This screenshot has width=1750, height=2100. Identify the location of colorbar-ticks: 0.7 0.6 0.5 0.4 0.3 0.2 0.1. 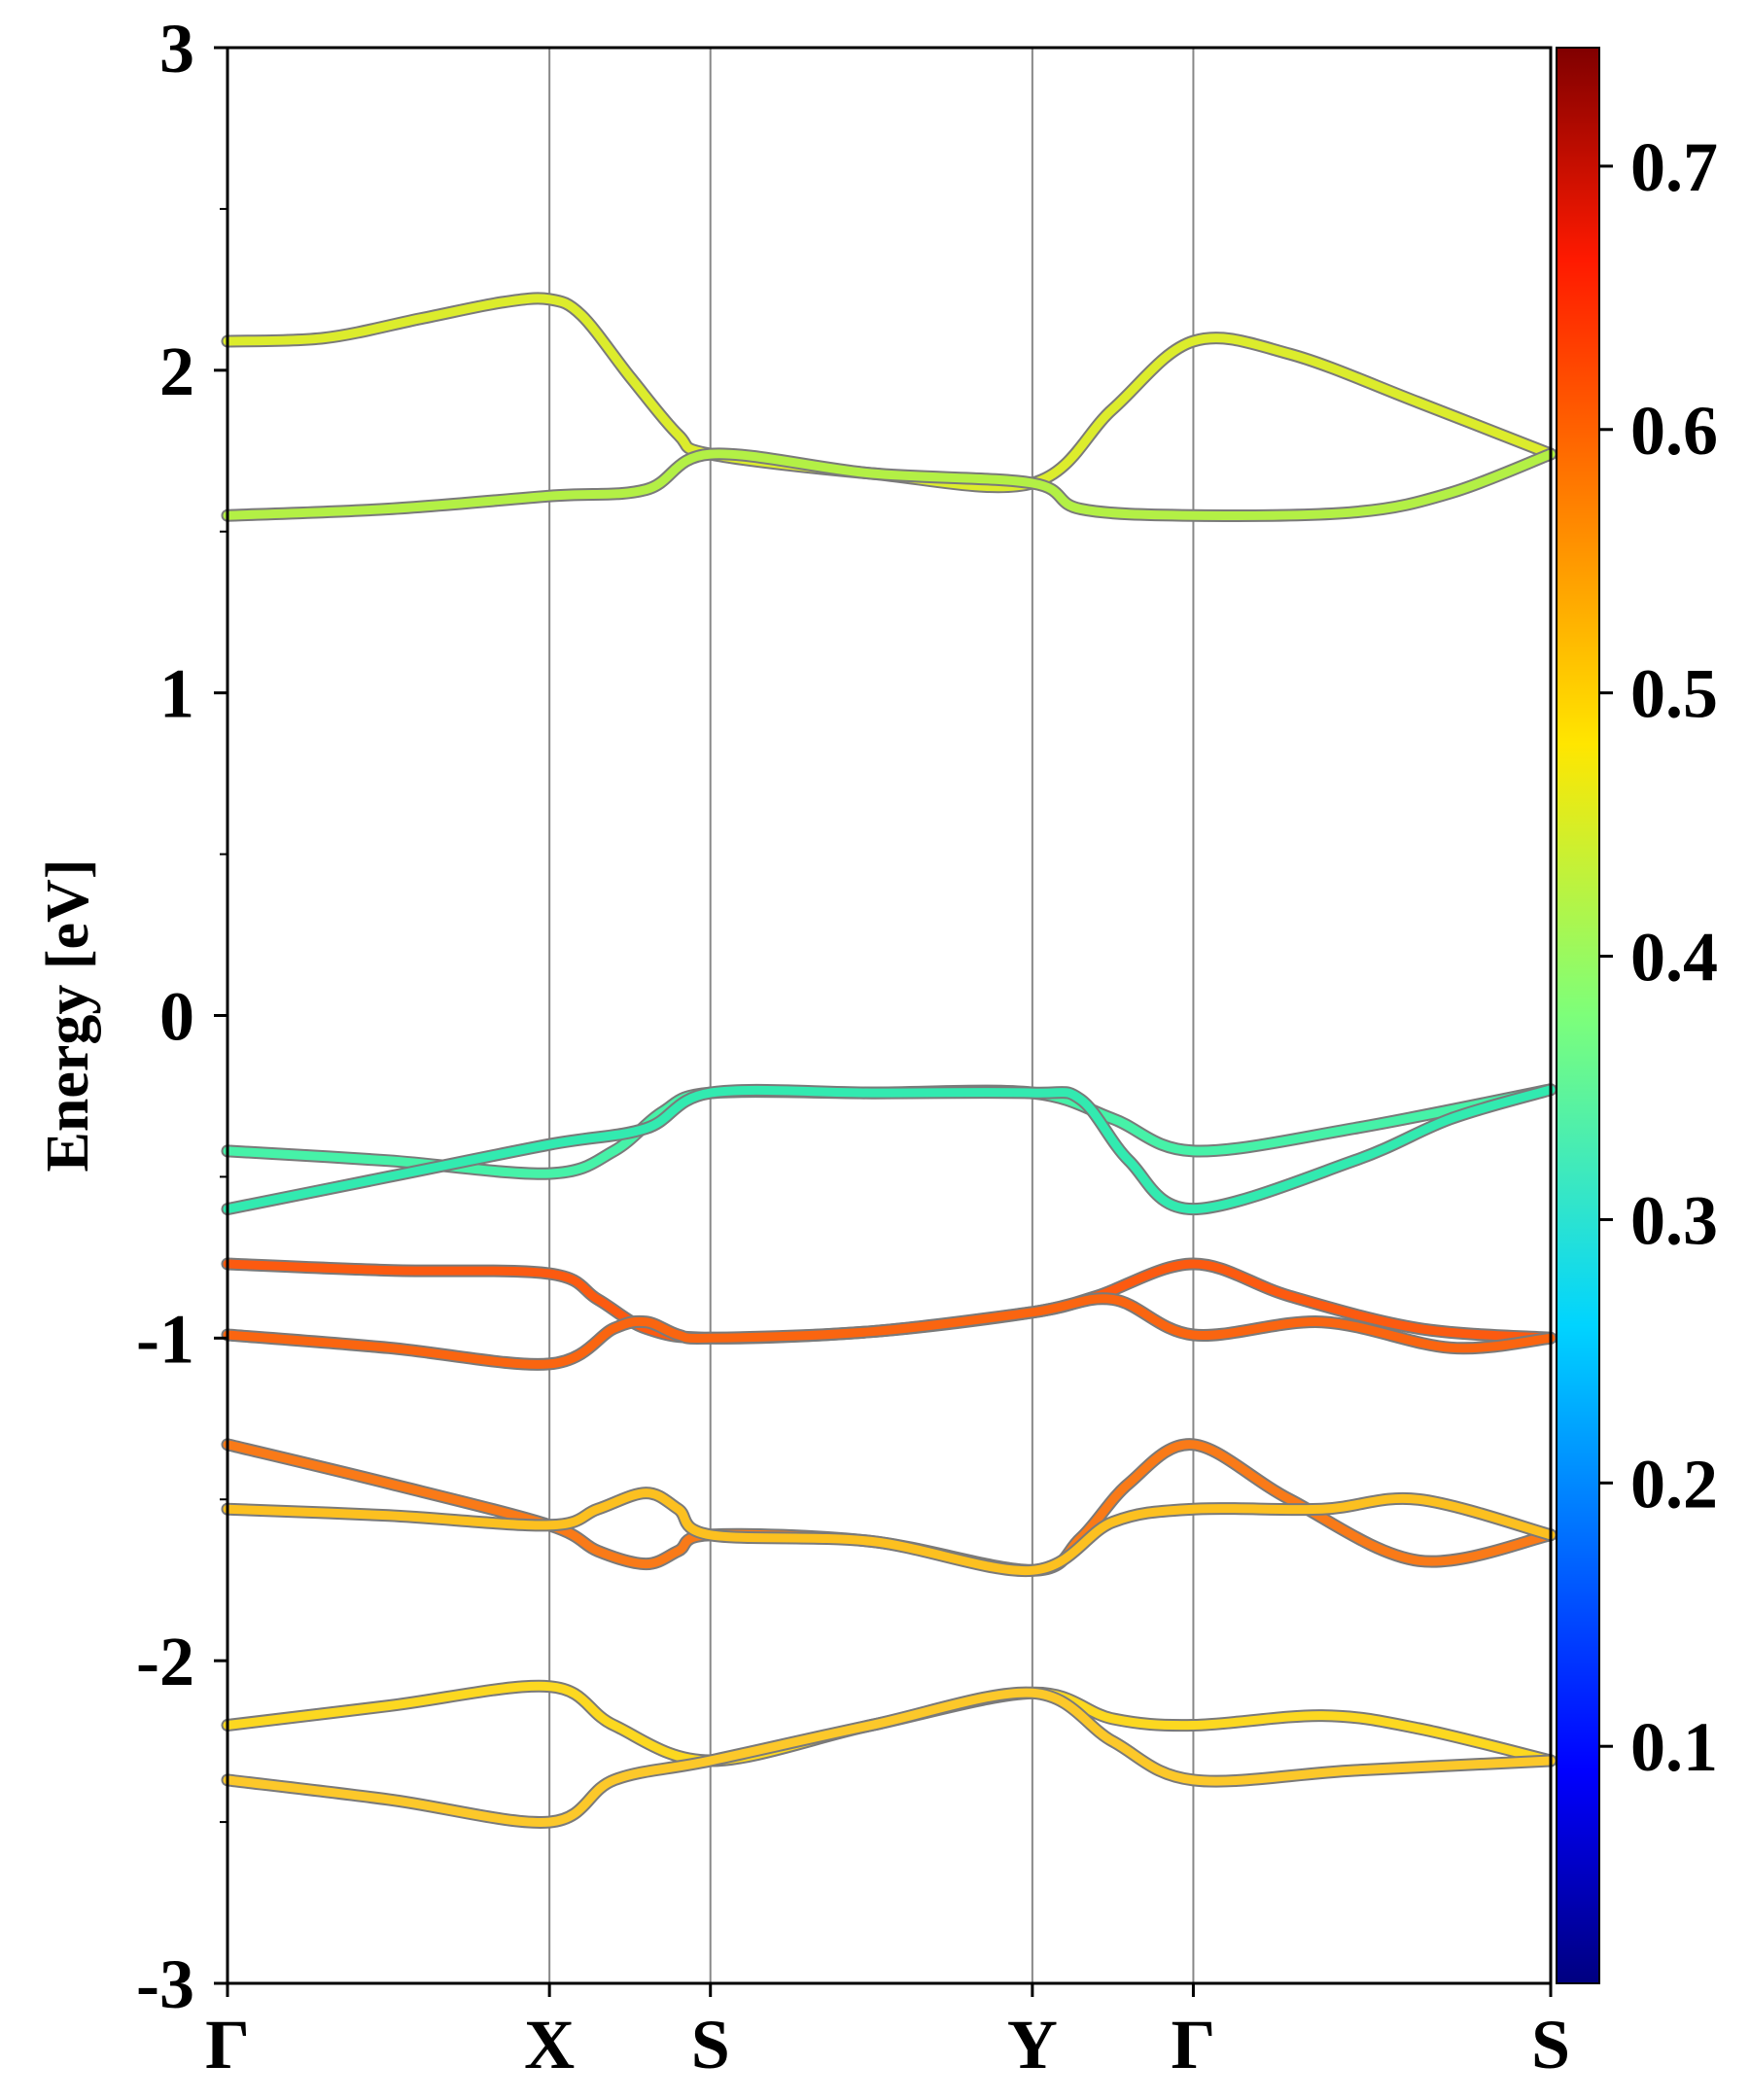
(1658, 957).